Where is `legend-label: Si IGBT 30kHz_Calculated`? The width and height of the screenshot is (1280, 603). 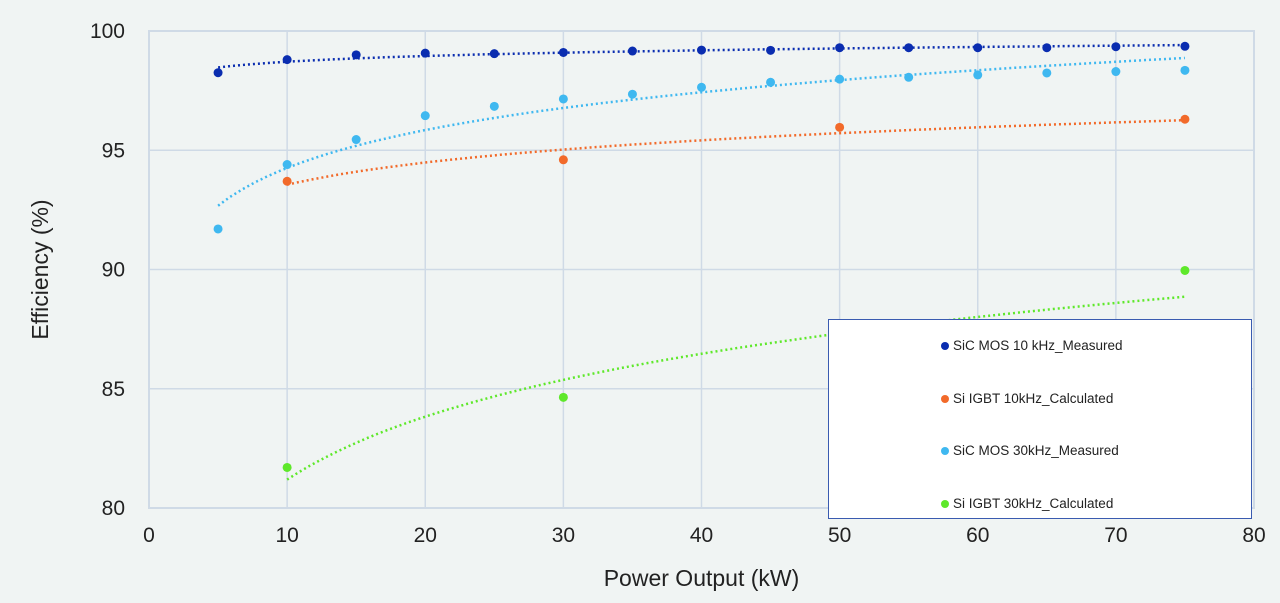
legend-label: Si IGBT 30kHz_Calculated is located at coordinates (1033, 503).